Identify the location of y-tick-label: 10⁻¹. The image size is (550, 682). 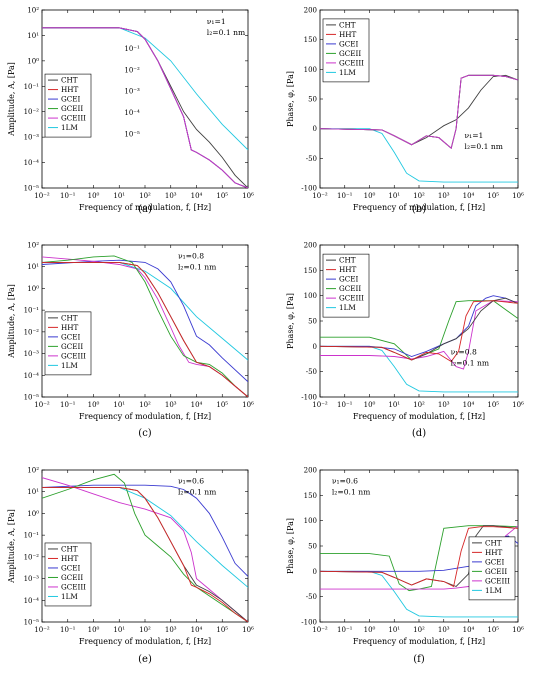
(32, 87).